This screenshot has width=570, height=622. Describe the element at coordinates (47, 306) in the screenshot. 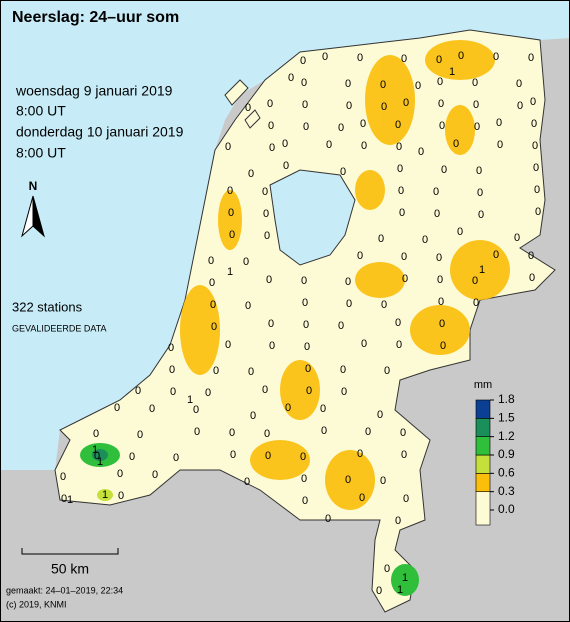

I see `station-count: 322 stations` at that location.